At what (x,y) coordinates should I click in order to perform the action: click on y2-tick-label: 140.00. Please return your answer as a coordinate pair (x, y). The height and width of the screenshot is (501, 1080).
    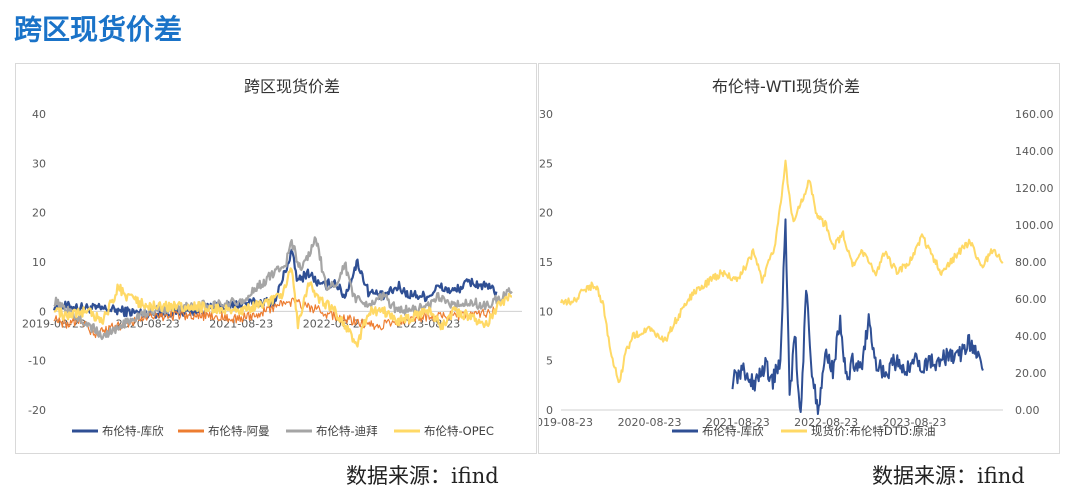
    Looking at the image, I should click on (1034, 151).